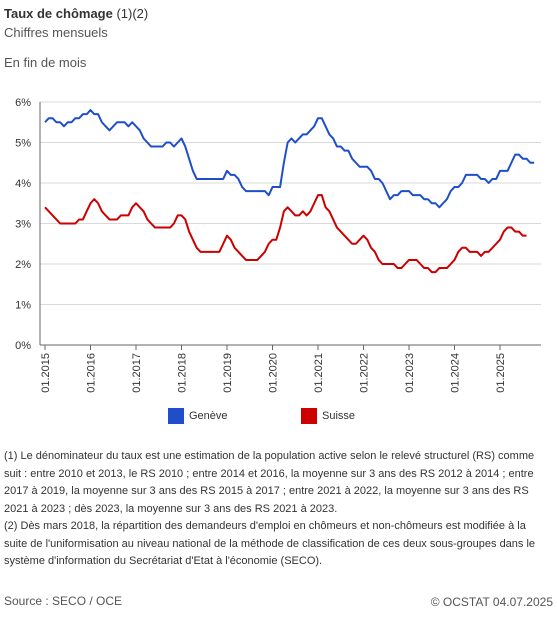 Image resolution: width=557 pixels, height=618 pixels. I want to click on y-tick-label: 5%, so click(23, 144).